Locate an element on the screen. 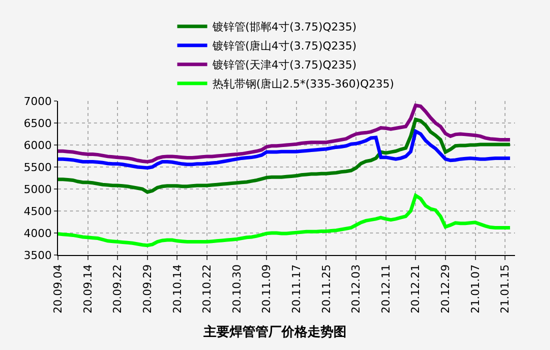 Image resolution: width=550 pixels, height=350 pixels. x-tick-label: 20.09.04 is located at coordinates (58, 289).